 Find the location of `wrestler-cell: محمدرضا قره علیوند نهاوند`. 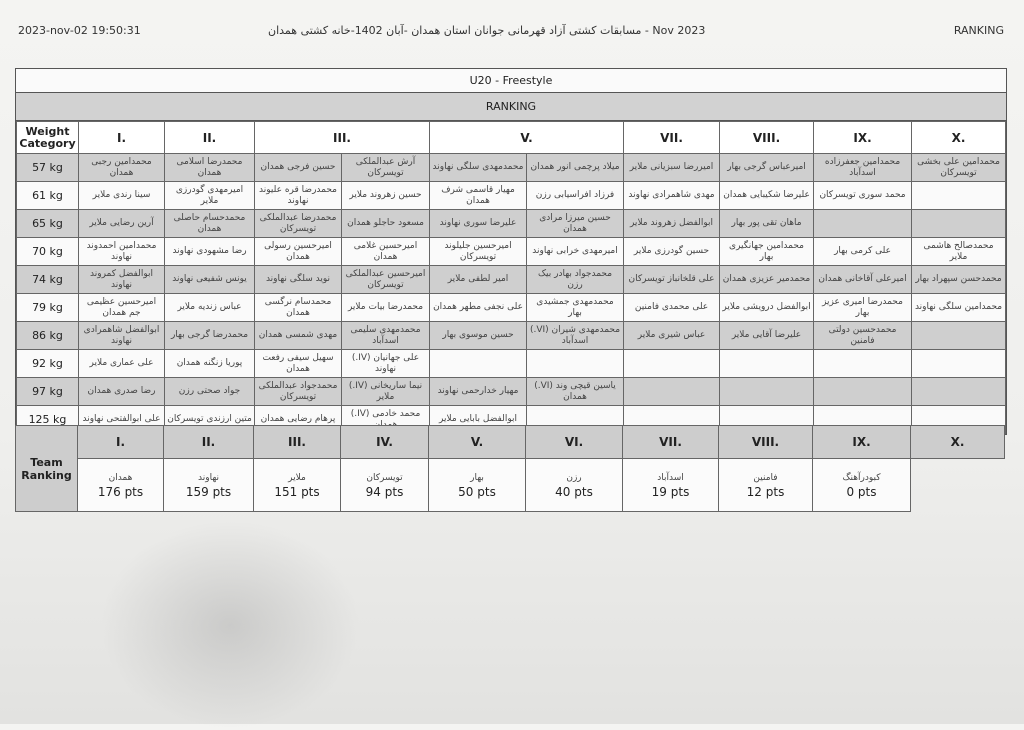

wrestler-cell: محمدرضا قره علیوند نهاوند is located at coordinates (298, 195).